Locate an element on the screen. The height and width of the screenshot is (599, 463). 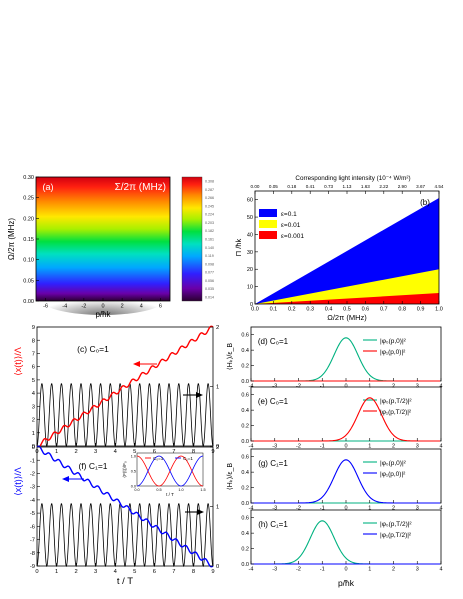
colorbar-tick-label: 0.014 is located at coordinates (209, 298).